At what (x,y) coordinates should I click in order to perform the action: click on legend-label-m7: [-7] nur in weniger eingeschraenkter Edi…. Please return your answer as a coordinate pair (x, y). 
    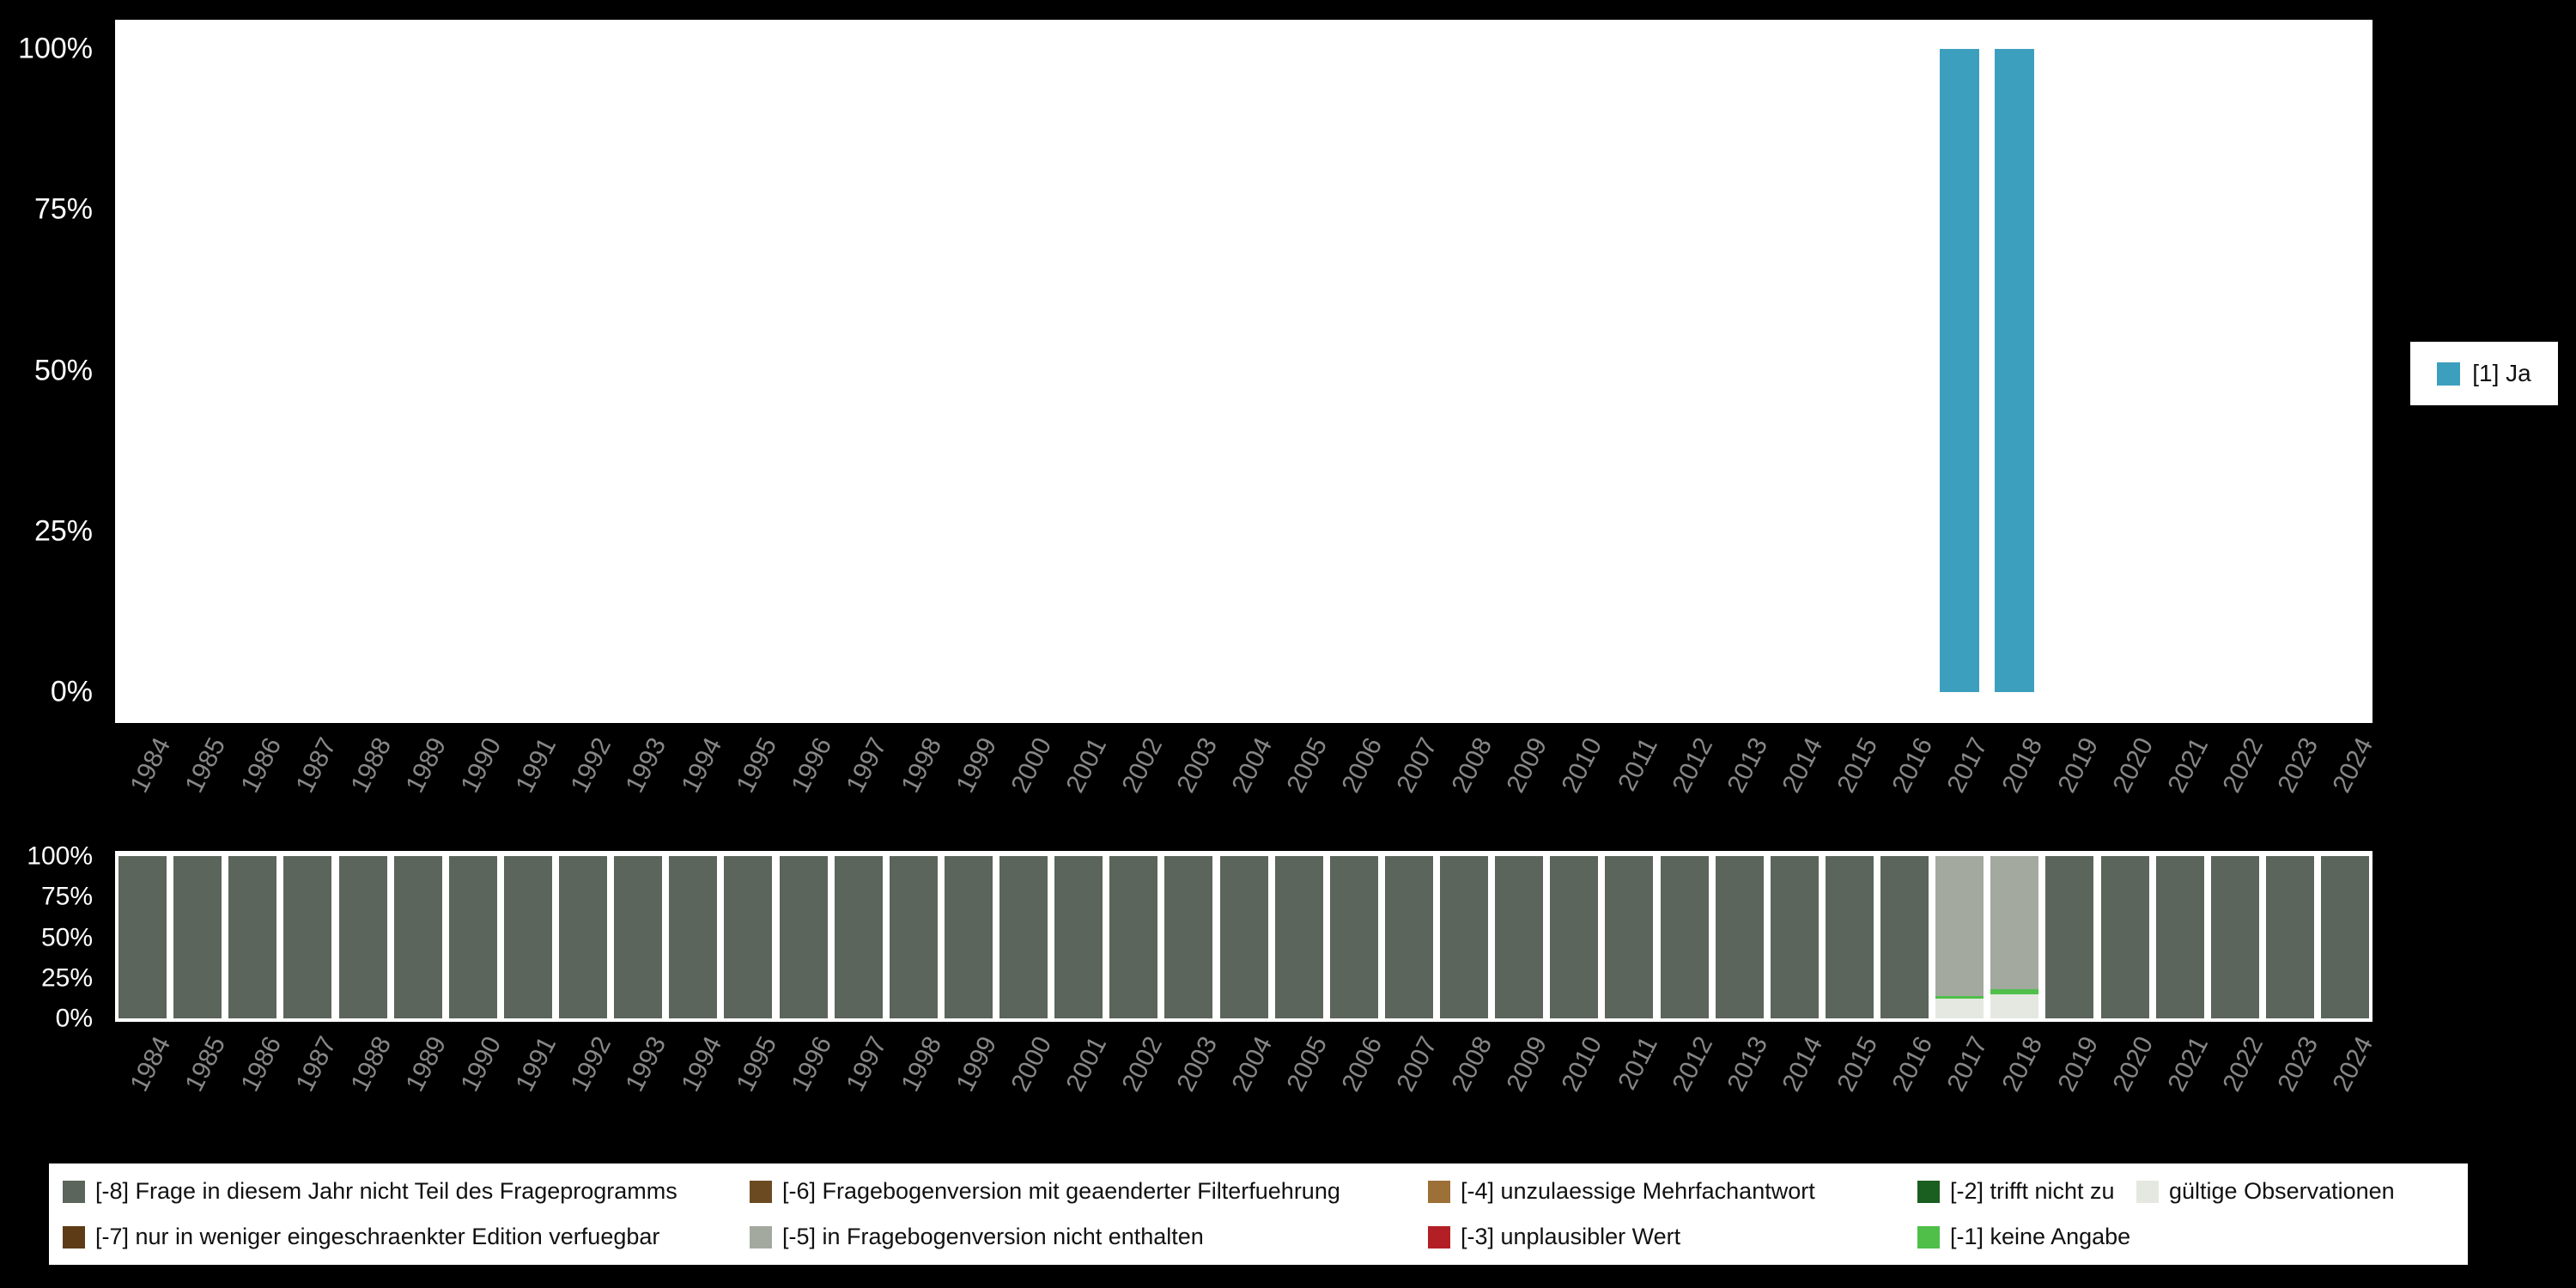
    Looking at the image, I should click on (377, 1236).